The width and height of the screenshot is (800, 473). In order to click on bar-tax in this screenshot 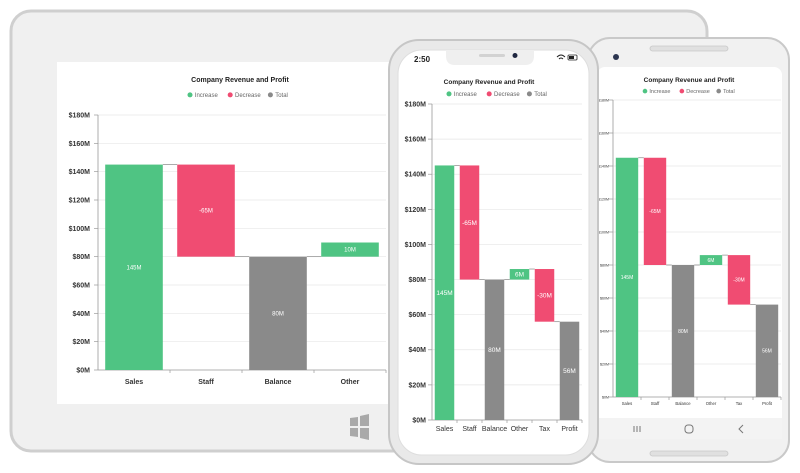, I will do `click(739, 280)`.